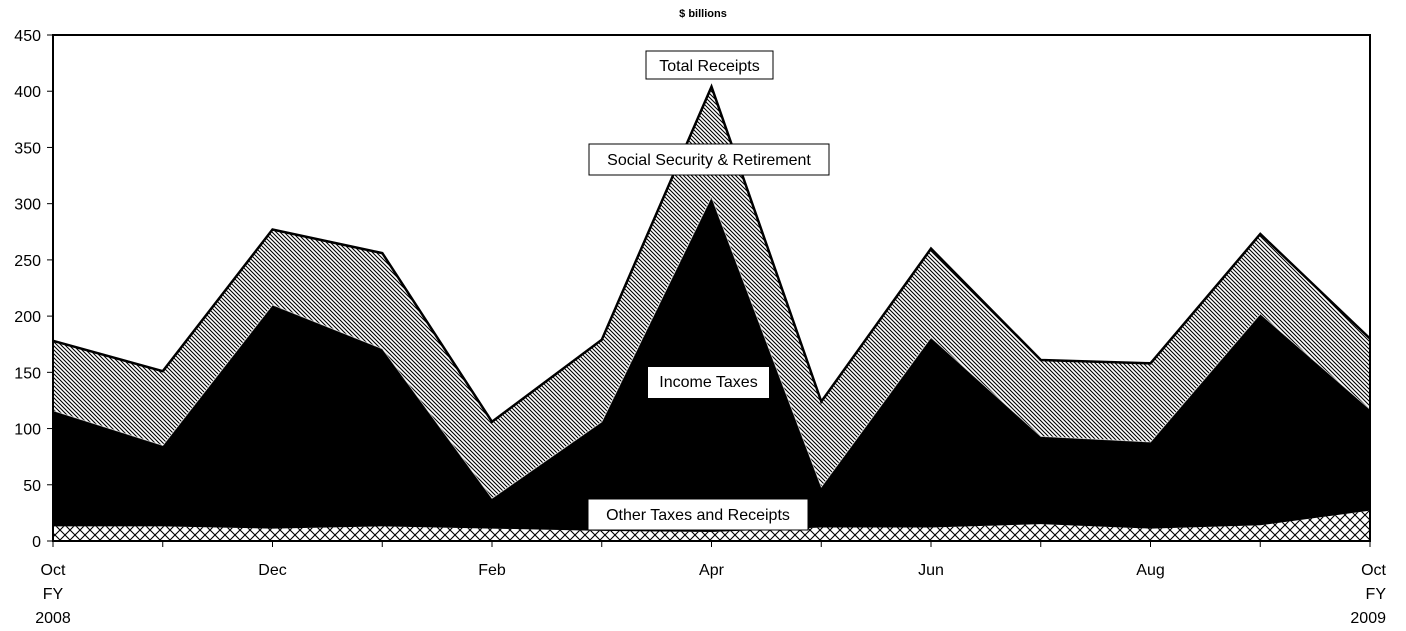 The height and width of the screenshot is (631, 1406). What do you see at coordinates (1368, 618) in the screenshot?
I see `x-tick-label: 2009` at bounding box center [1368, 618].